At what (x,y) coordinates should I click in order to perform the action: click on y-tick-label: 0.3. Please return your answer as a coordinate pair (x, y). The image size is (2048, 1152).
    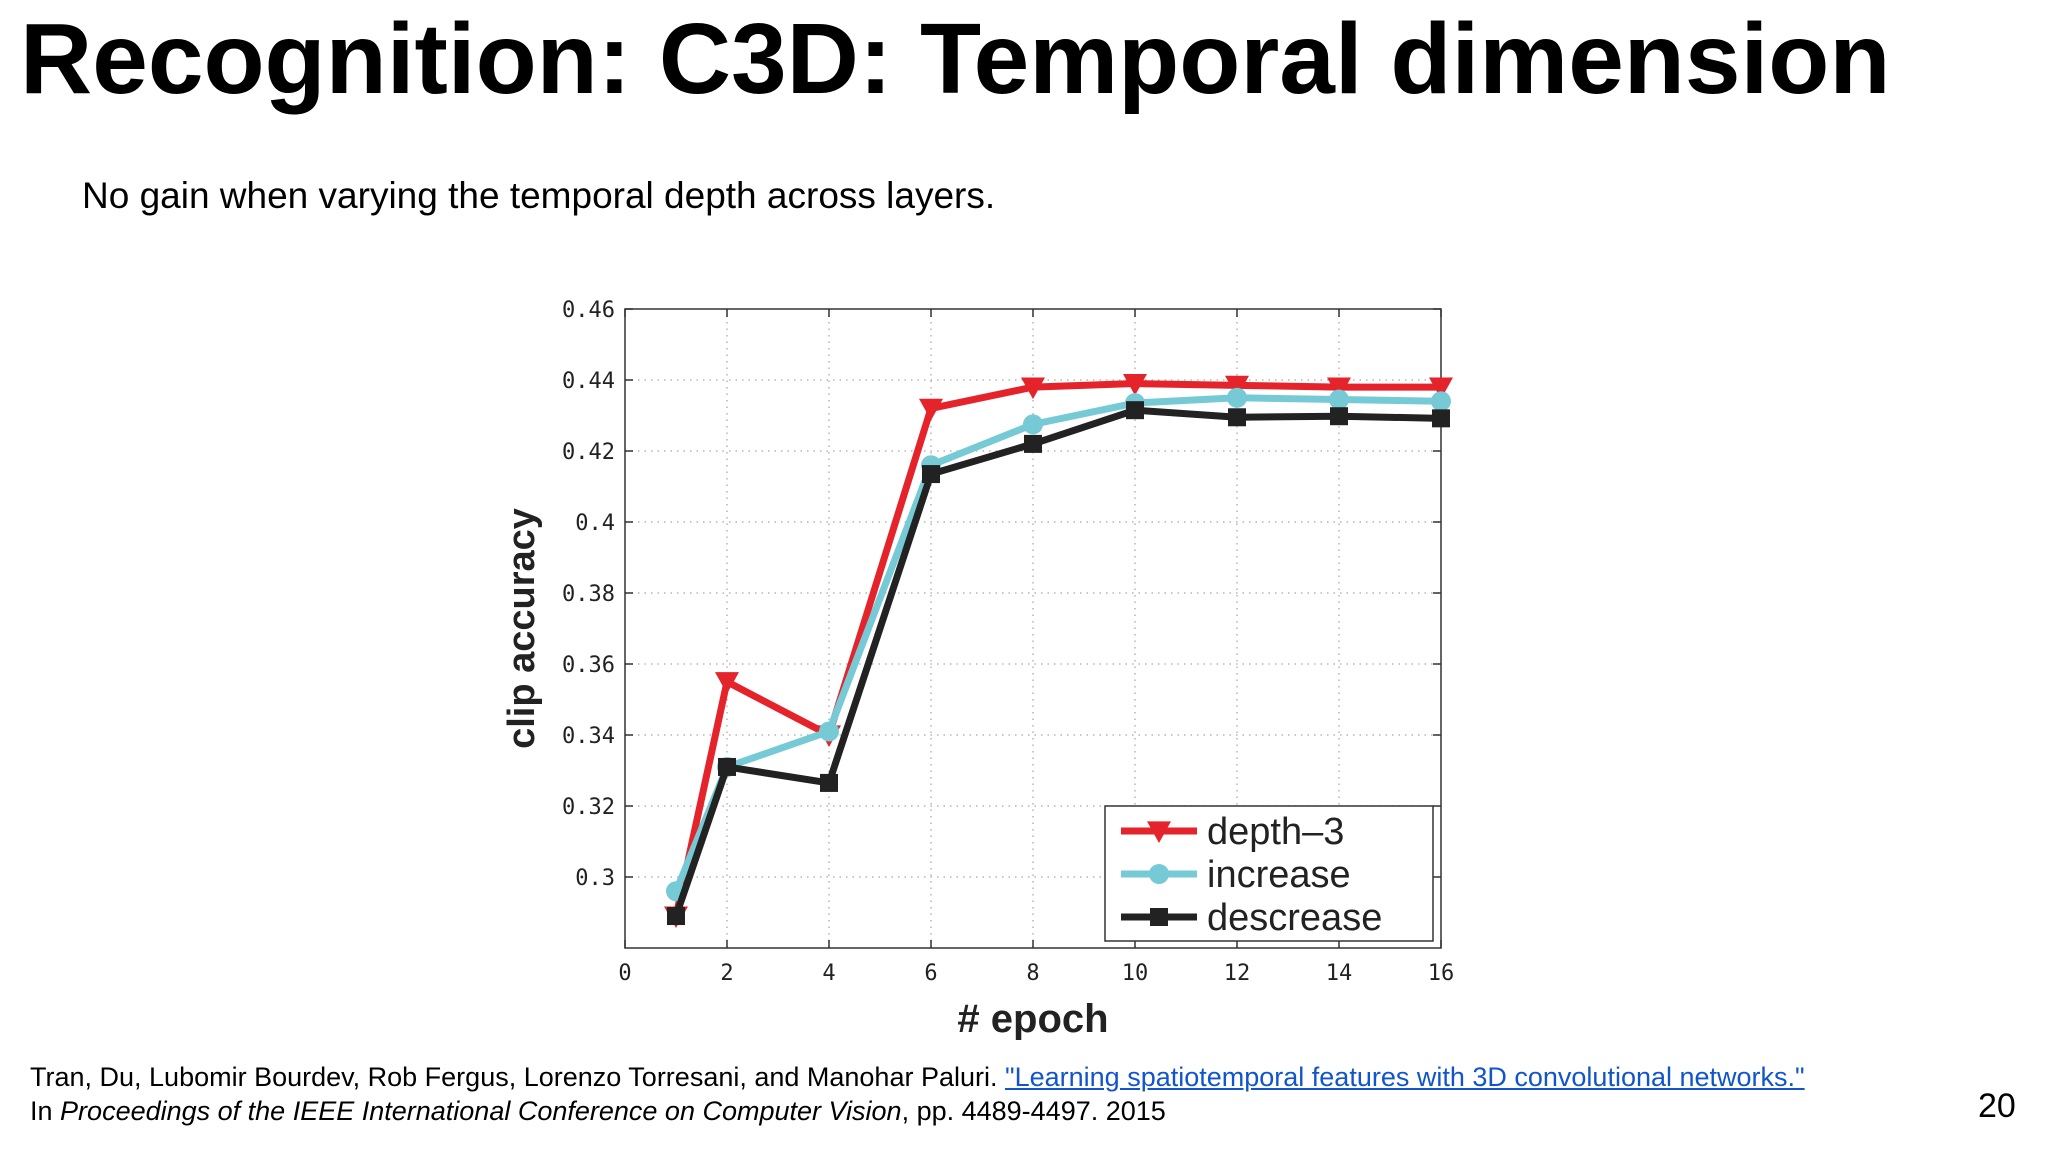
    Looking at the image, I should click on (595, 878).